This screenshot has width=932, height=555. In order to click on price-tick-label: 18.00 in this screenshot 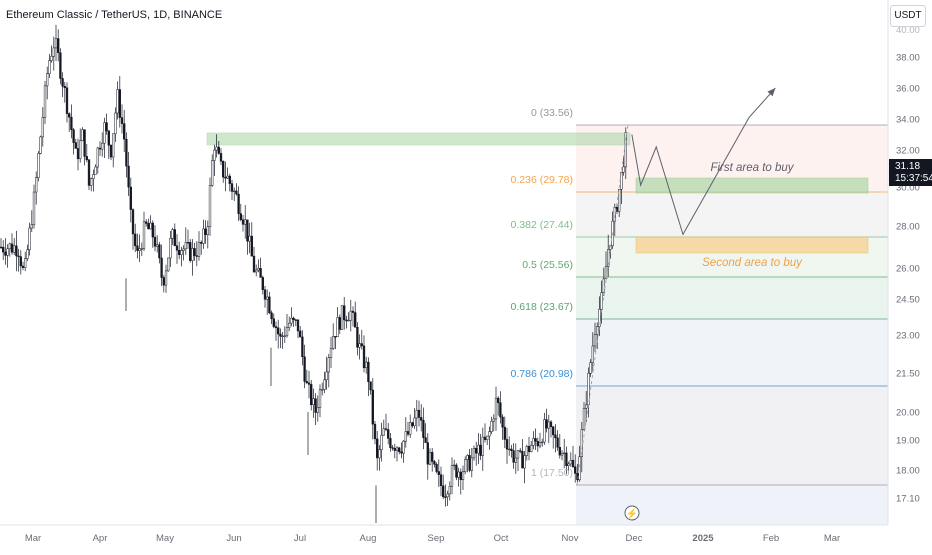, I will do `click(908, 471)`.